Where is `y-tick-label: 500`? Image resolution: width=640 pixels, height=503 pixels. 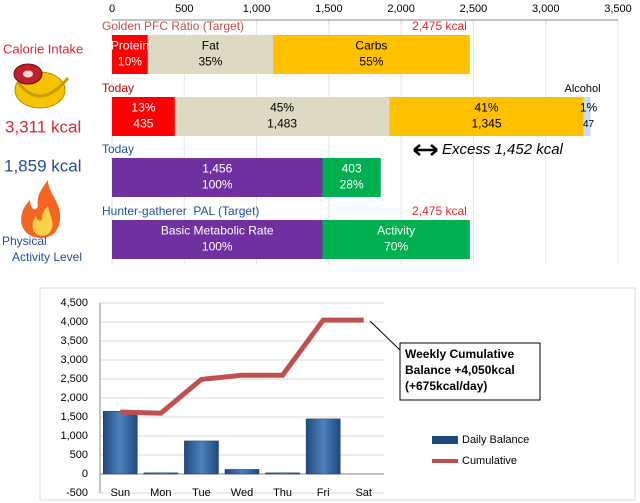
y-tick-label: 500 is located at coordinates (79, 455).